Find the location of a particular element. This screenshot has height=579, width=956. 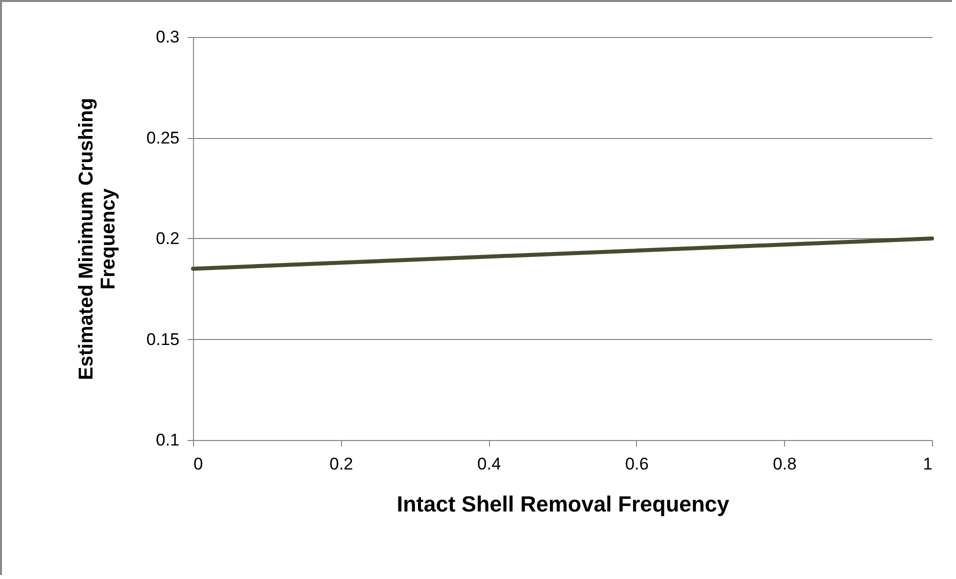

x-tick-label: 1 is located at coordinates (927, 464).